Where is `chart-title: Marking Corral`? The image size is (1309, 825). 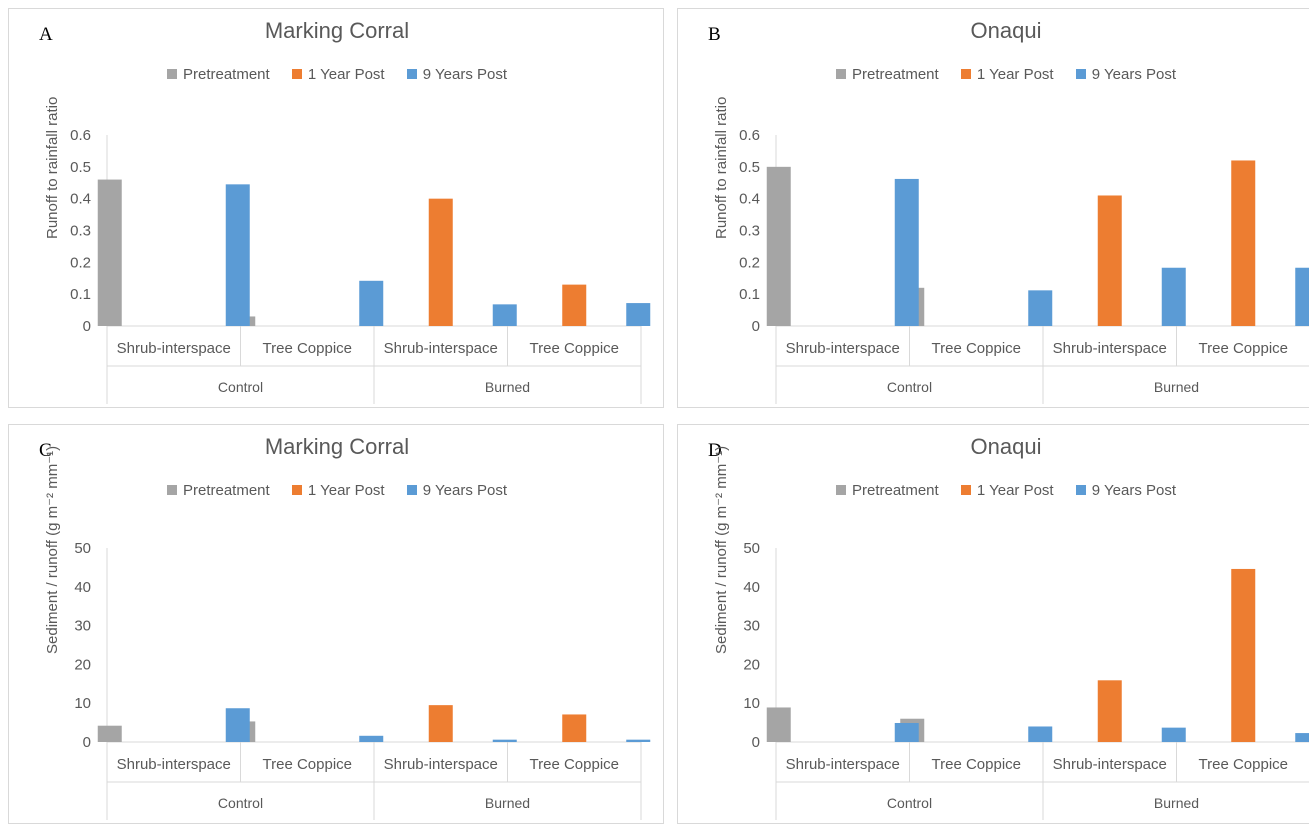 chart-title: Marking Corral is located at coordinates (337, 30).